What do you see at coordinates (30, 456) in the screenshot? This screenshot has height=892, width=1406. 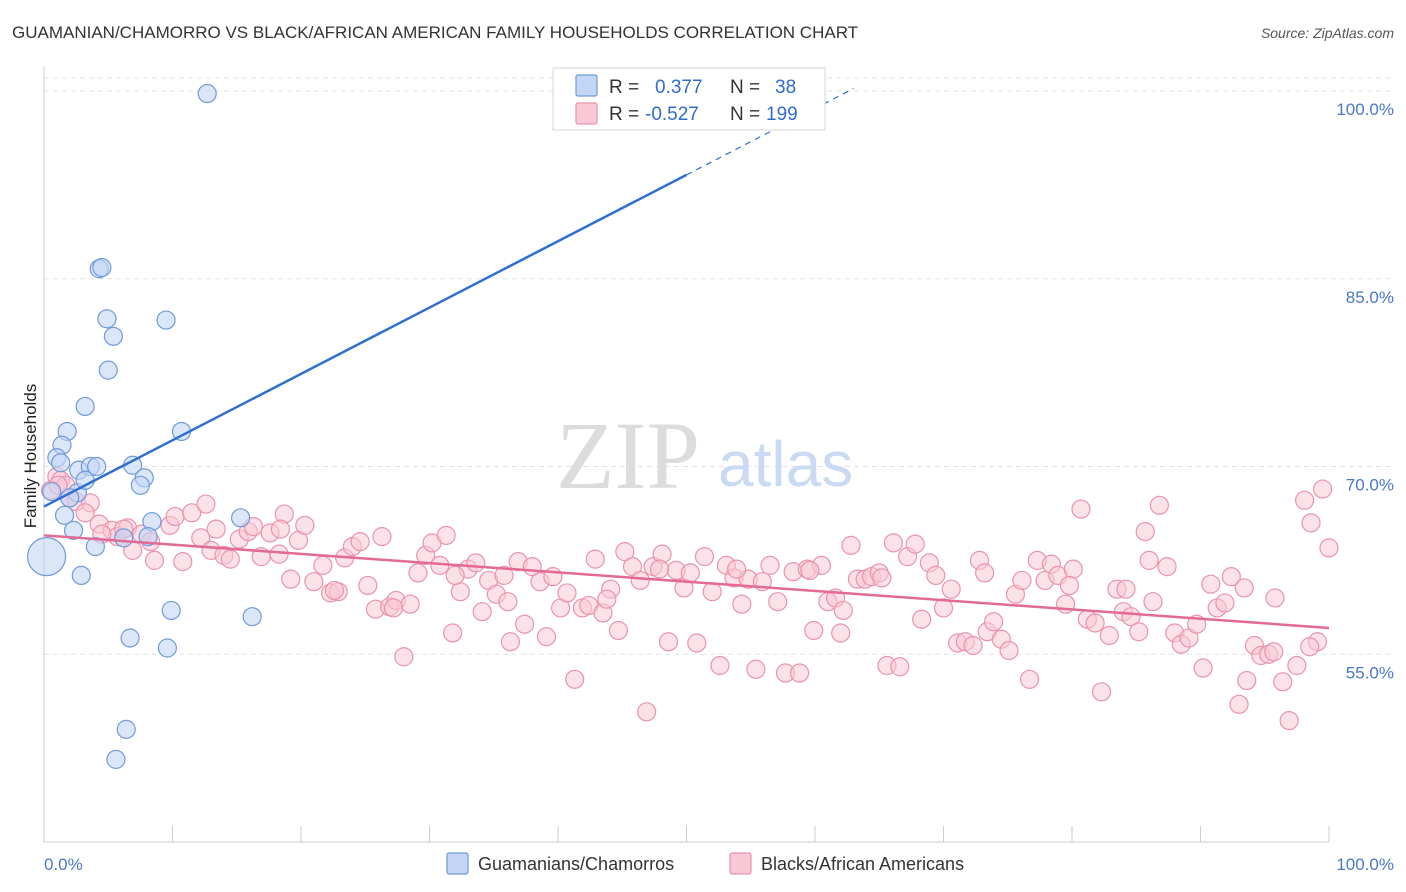 I see `y-axis-label: Family Households` at bounding box center [30, 456].